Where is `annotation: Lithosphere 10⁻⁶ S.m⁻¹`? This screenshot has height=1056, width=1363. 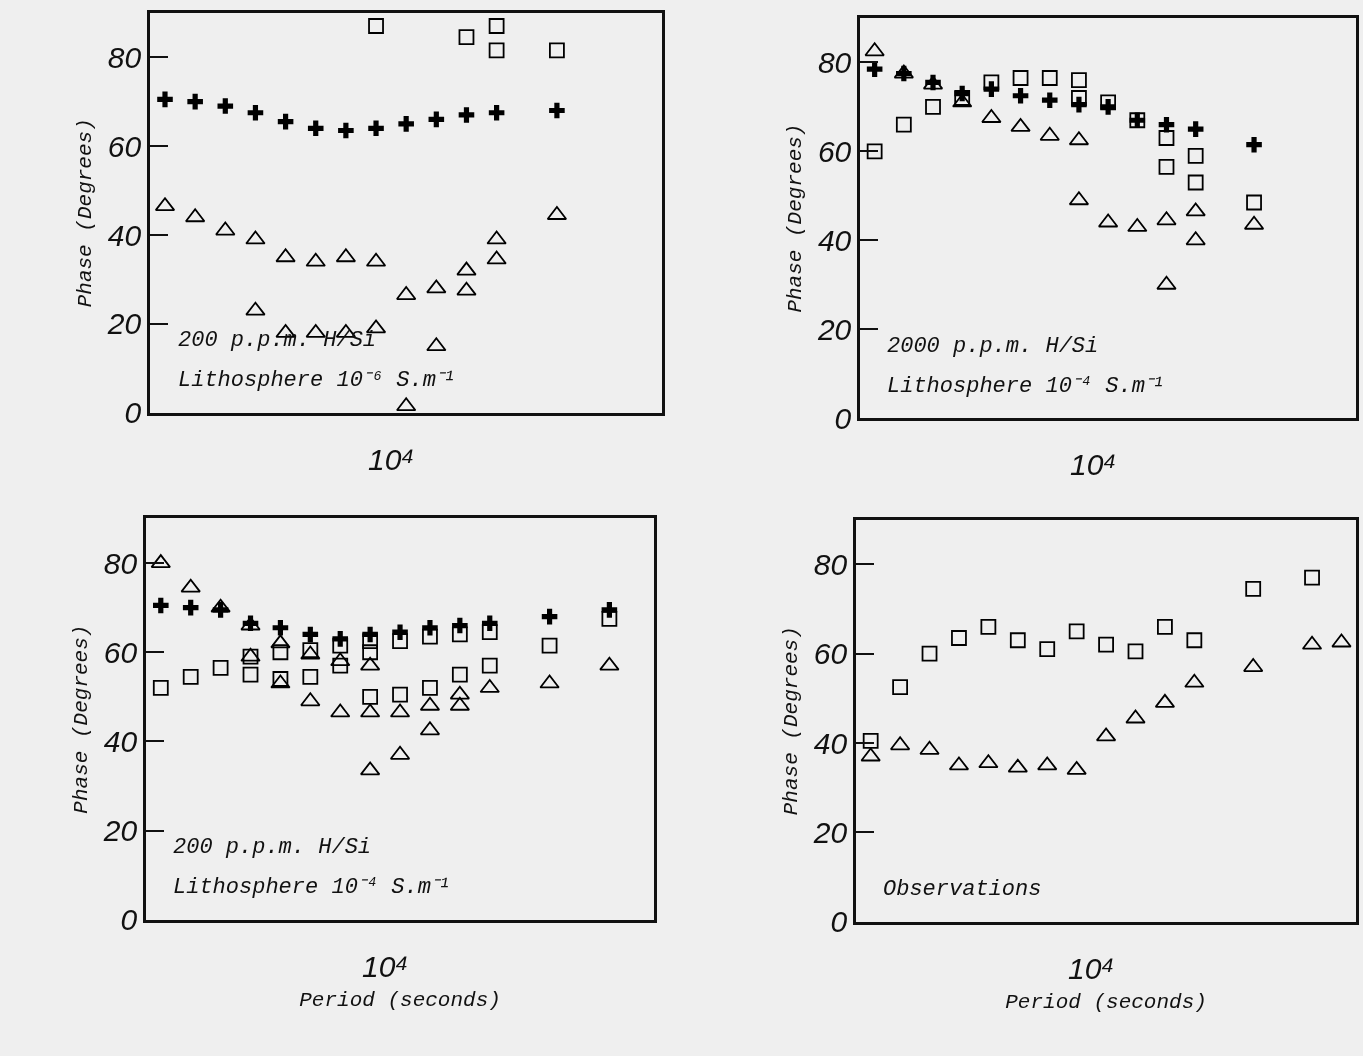
annotation: Lithosphere 10⁻⁶ S.m⁻¹ is located at coordinates (317, 380).